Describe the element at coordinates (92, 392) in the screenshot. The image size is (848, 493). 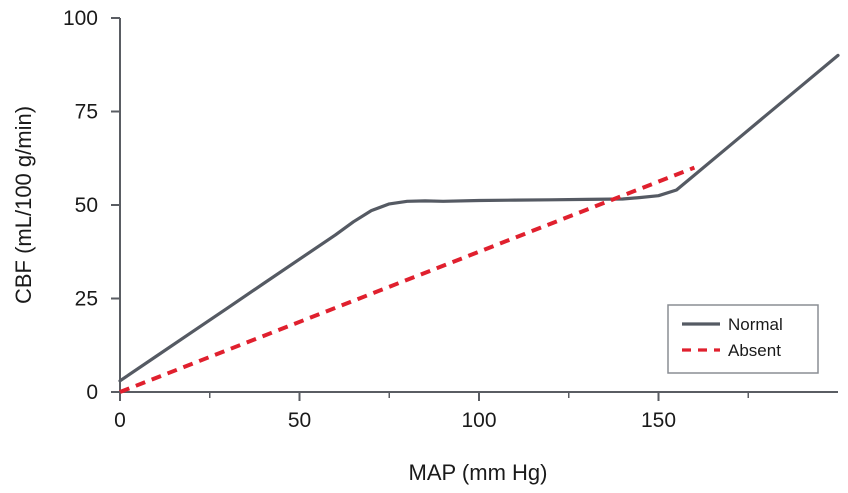
I see `y-tick-label-0: 0` at that location.